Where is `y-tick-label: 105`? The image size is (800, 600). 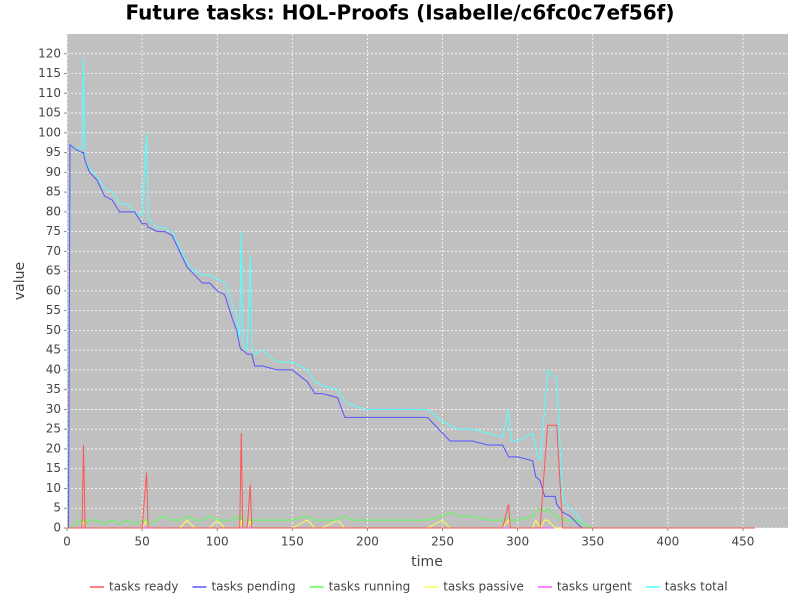
y-tick-label: 105 is located at coordinates (49, 113).